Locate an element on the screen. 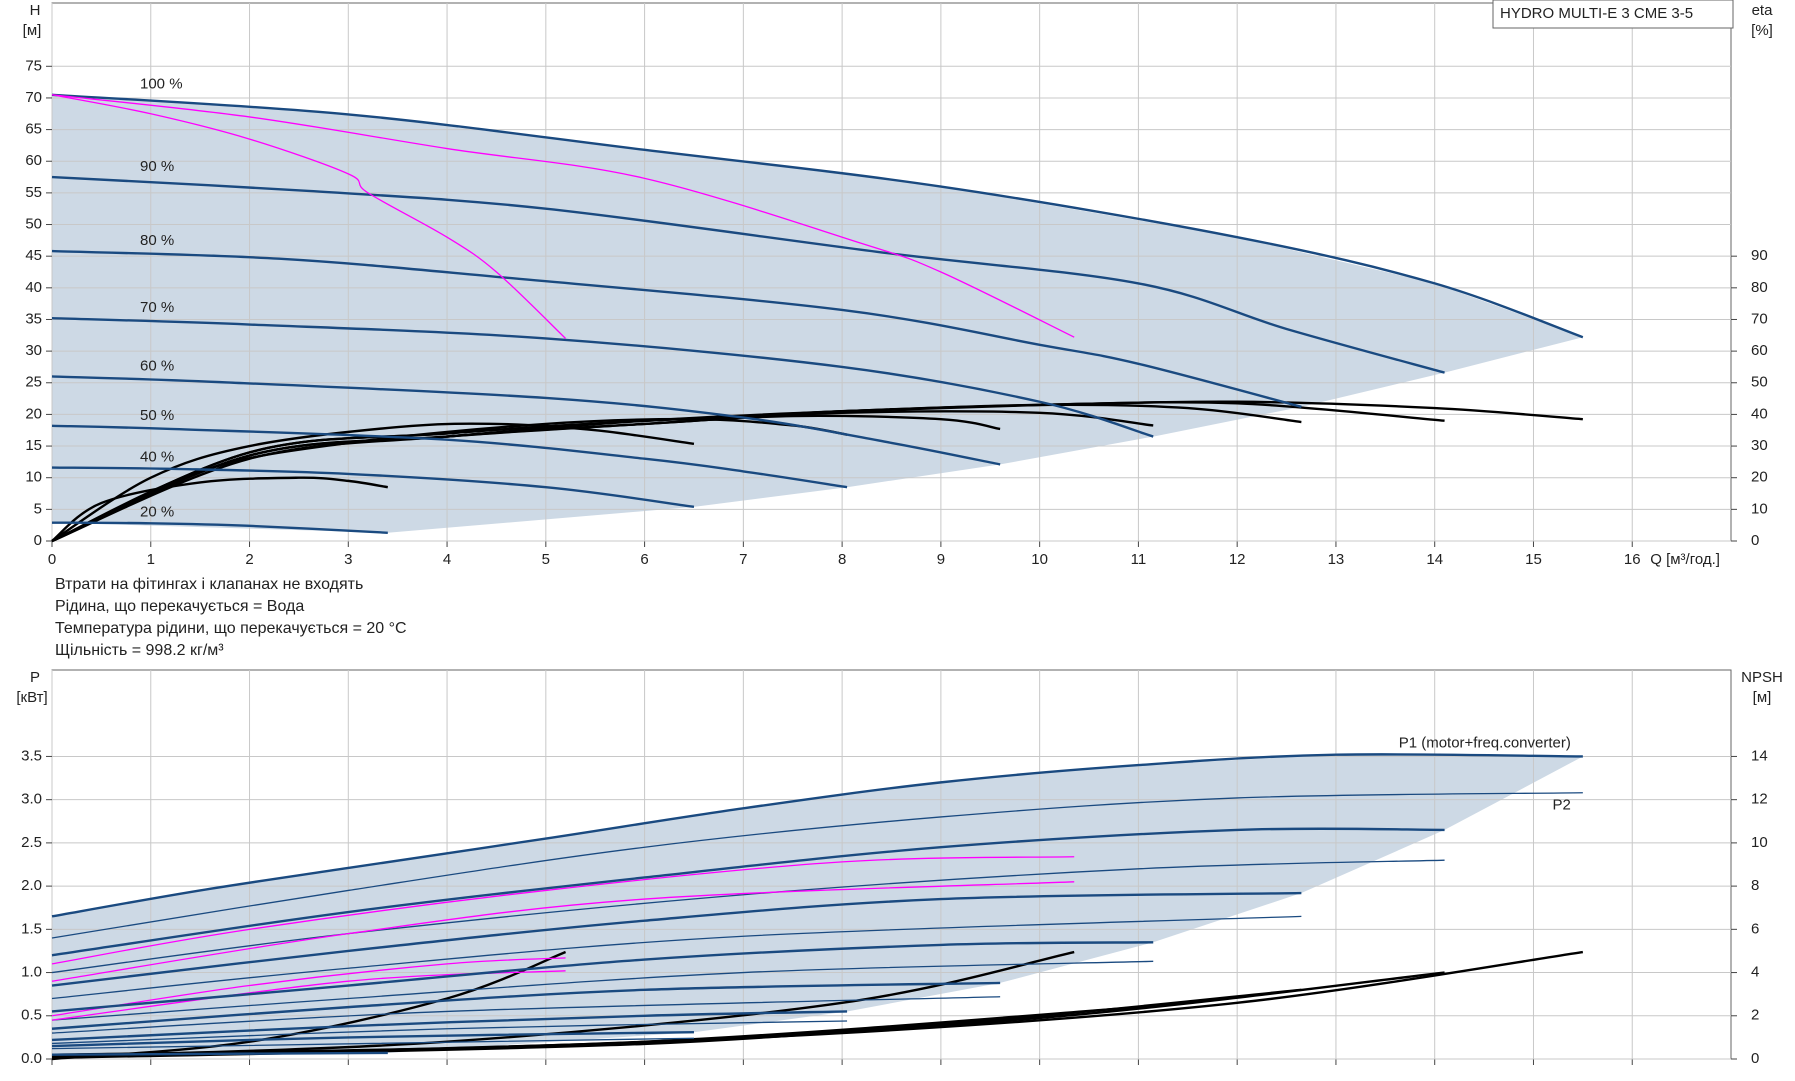 This screenshot has width=1795, height=1081. y-tick-label: 25 is located at coordinates (33, 382).